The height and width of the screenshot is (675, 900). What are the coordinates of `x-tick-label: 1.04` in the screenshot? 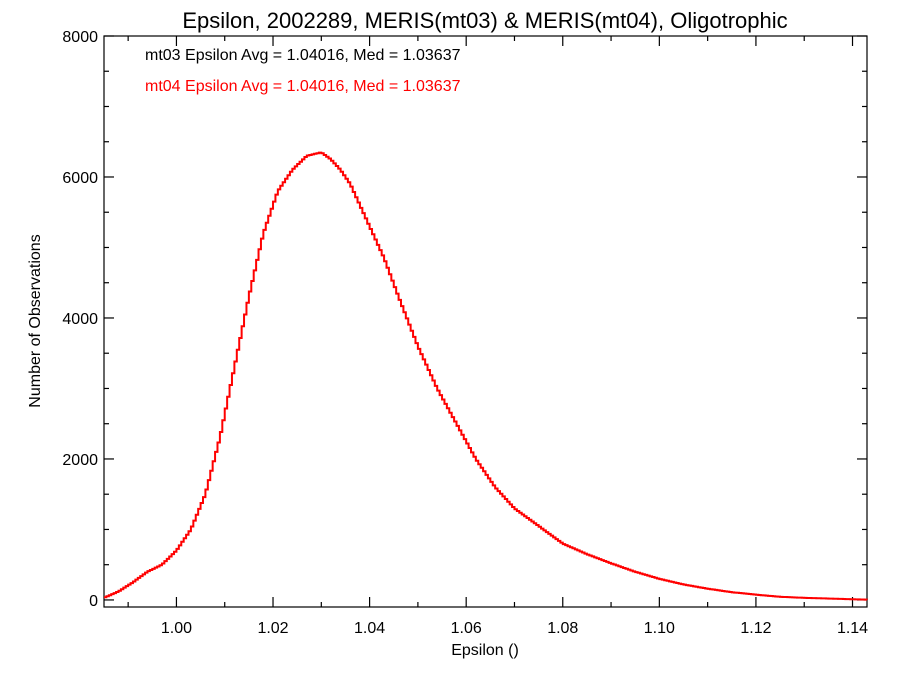 It's located at (369, 628).